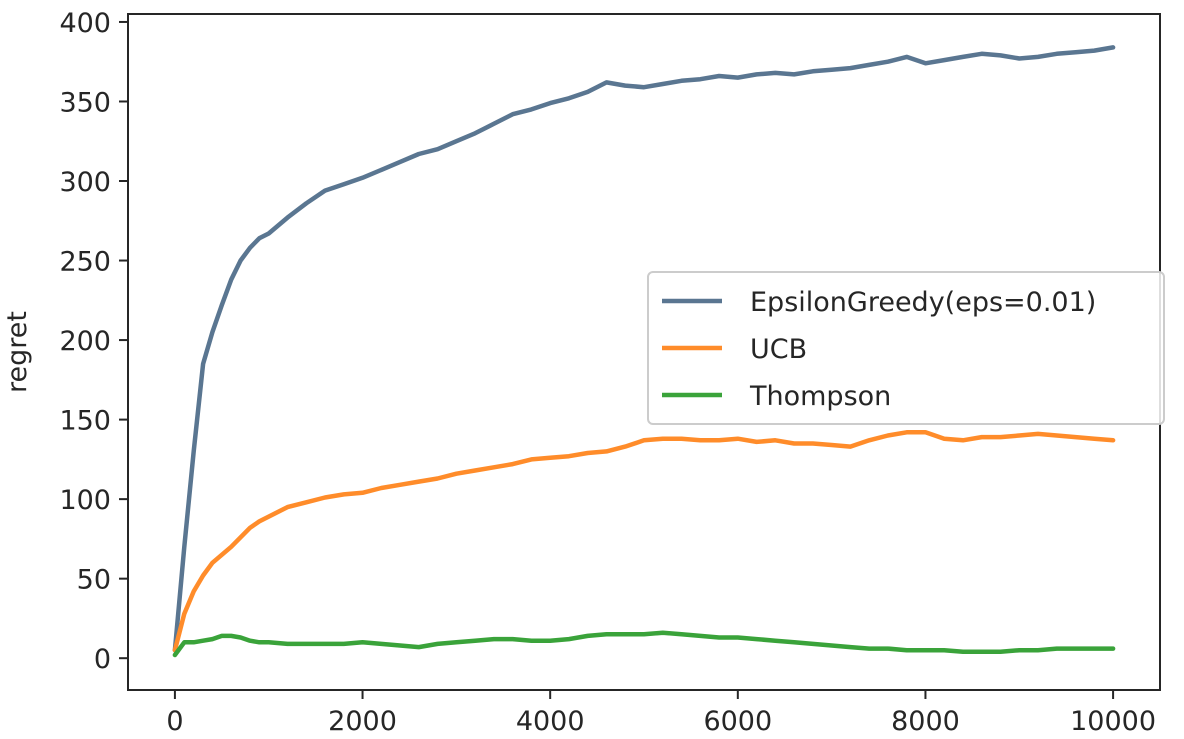 This screenshot has width=1184, height=739. What do you see at coordinates (17, 352) in the screenshot?
I see `y-axis-label: regret` at bounding box center [17, 352].